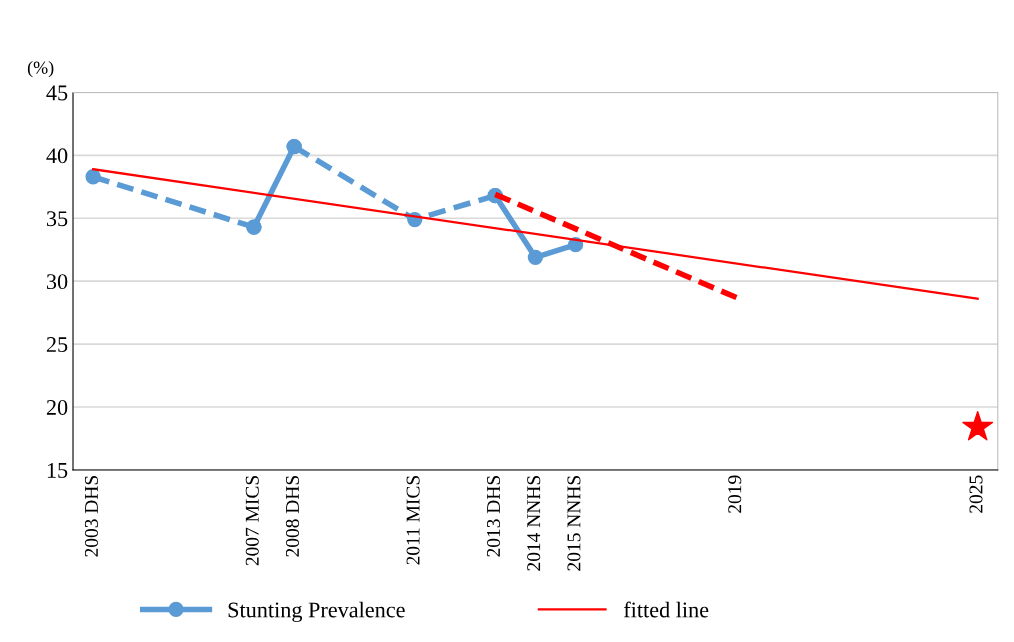 This screenshot has height=642, width=1014. Describe the element at coordinates (57, 93) in the screenshot. I see `y-tick-label: 45` at that location.